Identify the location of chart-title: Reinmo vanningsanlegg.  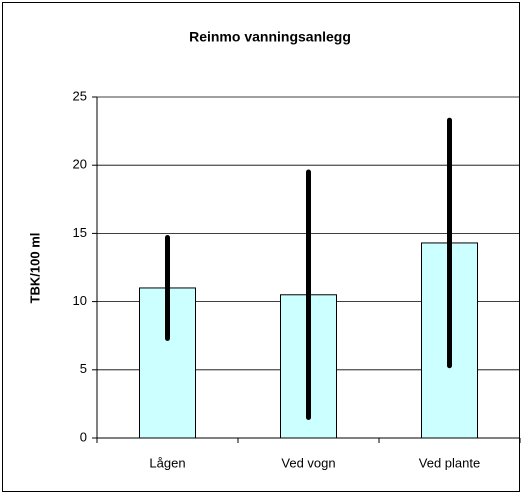
(270, 37).